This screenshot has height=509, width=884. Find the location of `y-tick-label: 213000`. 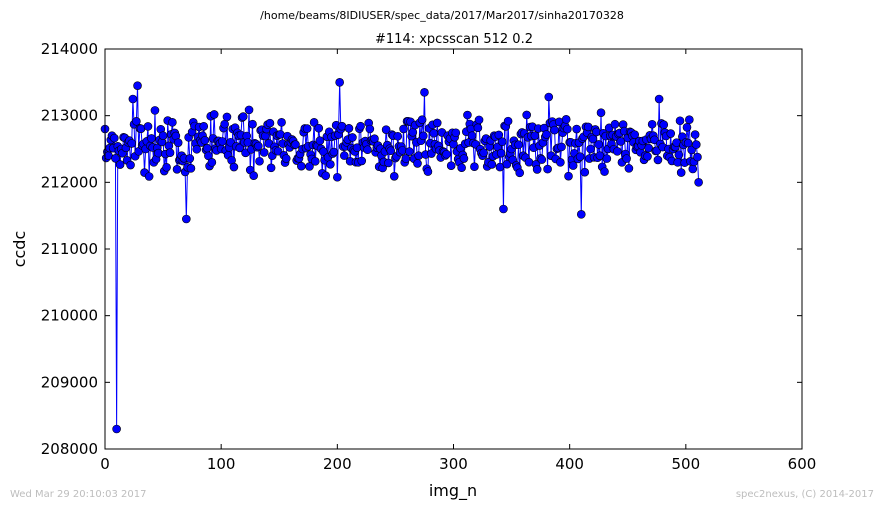

y-tick-label: 213000 is located at coordinates (69, 116).